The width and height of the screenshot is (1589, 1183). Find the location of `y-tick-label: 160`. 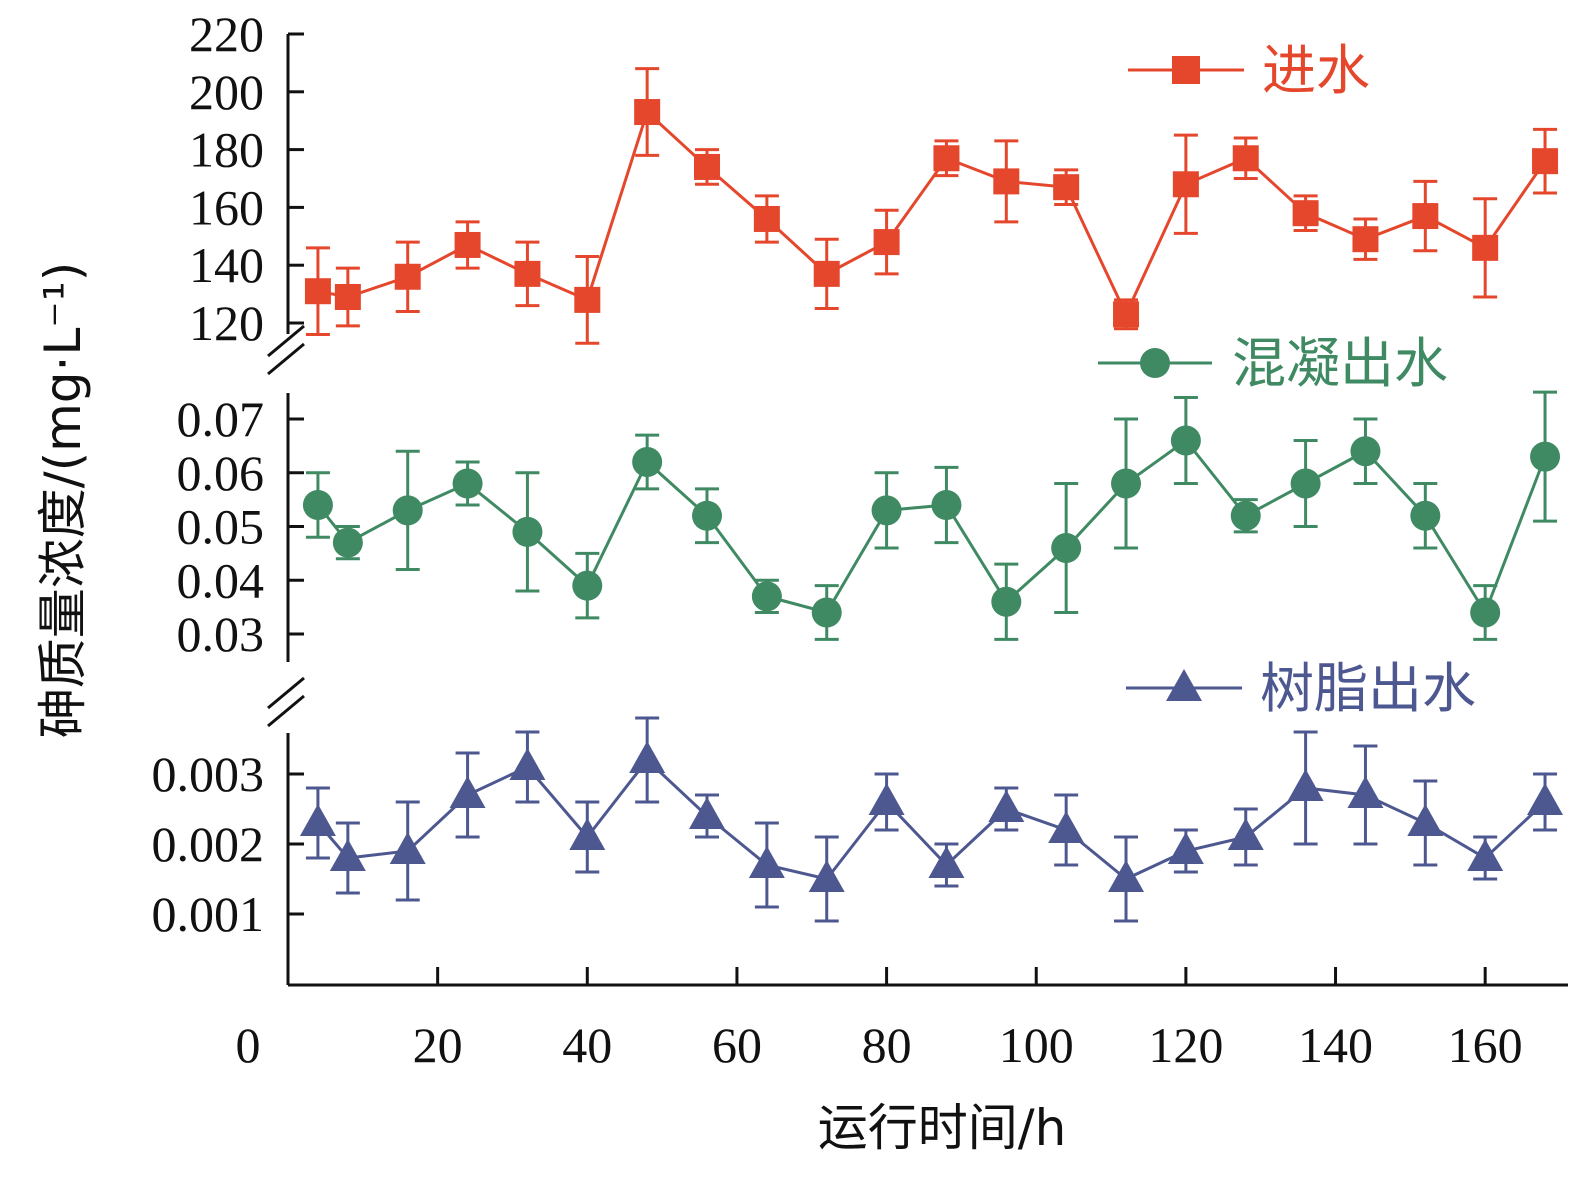

y-tick-label: 160 is located at coordinates (226, 207).